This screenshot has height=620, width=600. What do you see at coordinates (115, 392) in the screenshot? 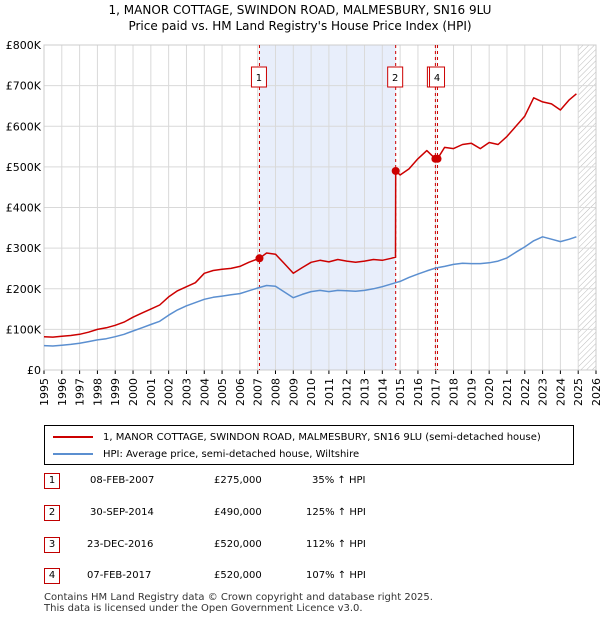
I see `x-tick-label: 1999` at bounding box center [115, 392].